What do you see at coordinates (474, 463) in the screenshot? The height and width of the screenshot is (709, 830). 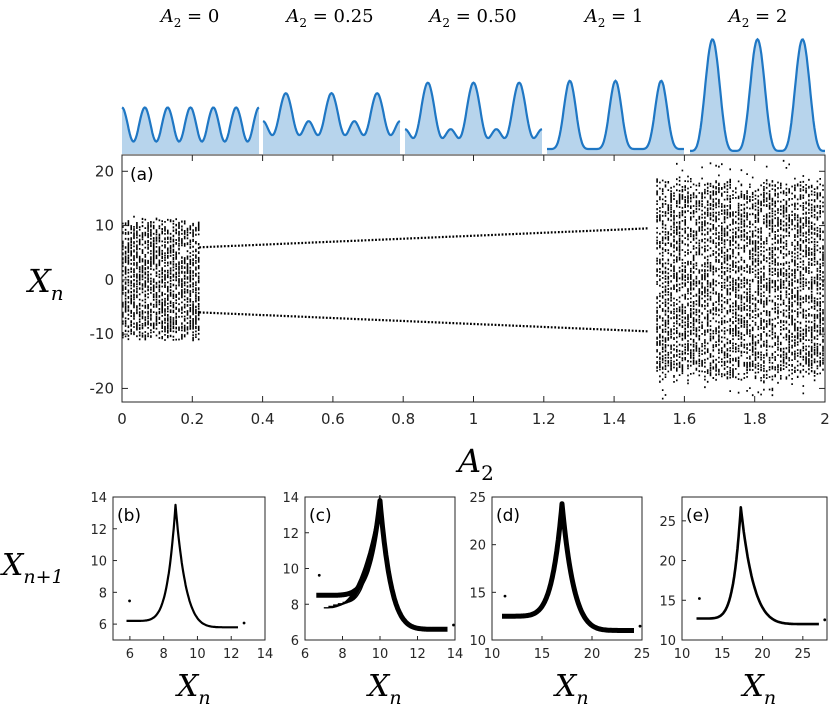 I see `bifurcation-xlabel: A2` at bounding box center [474, 463].